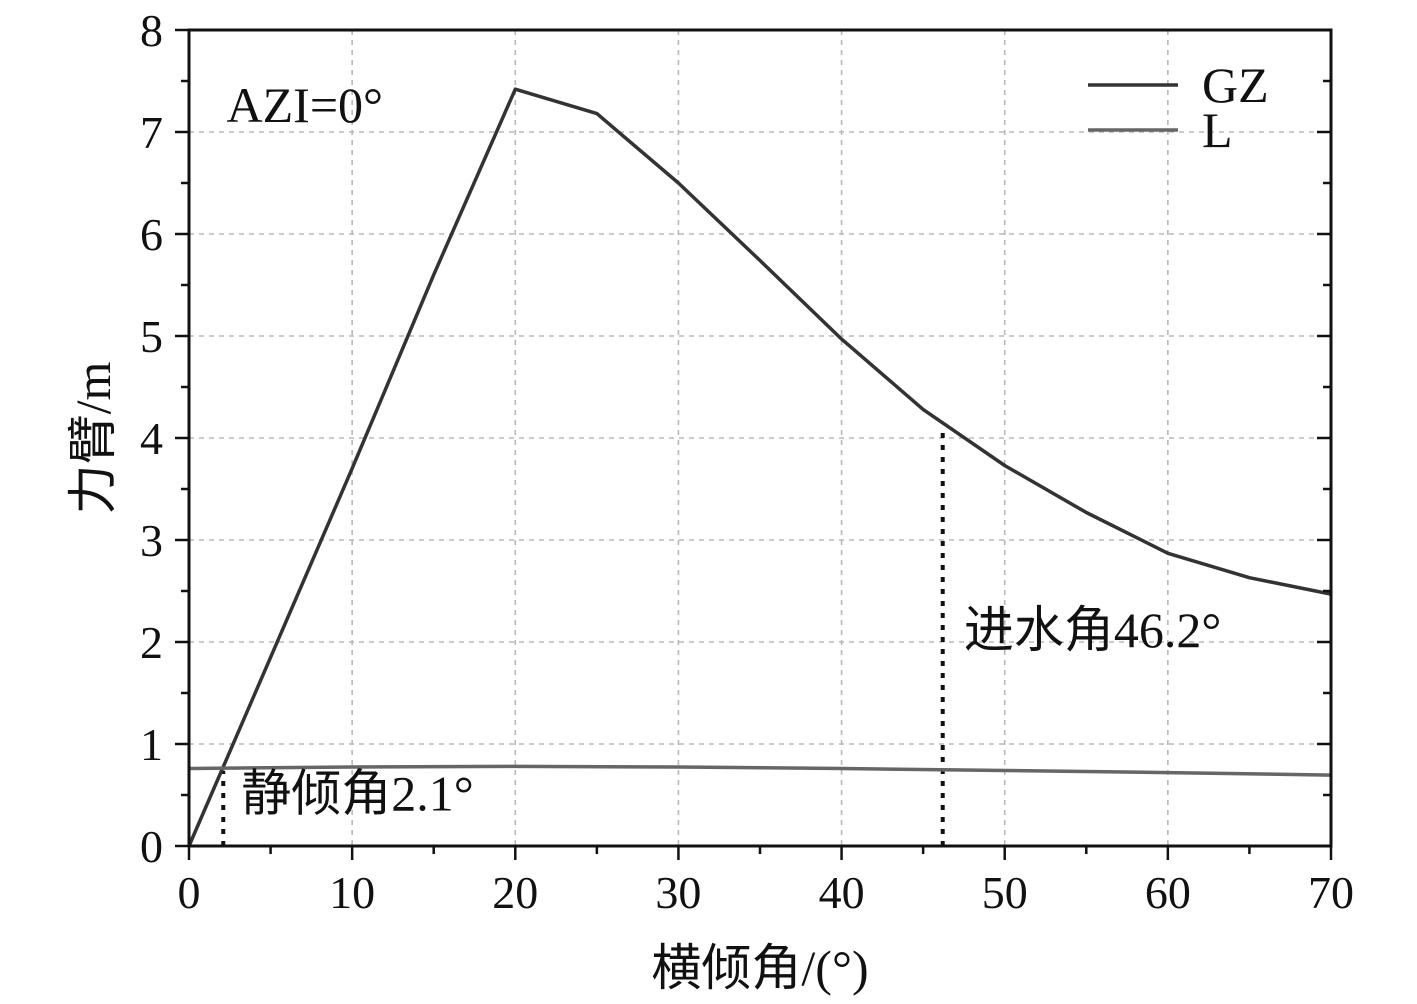  I want to click on x-tick-label: 40, so click(842, 892).